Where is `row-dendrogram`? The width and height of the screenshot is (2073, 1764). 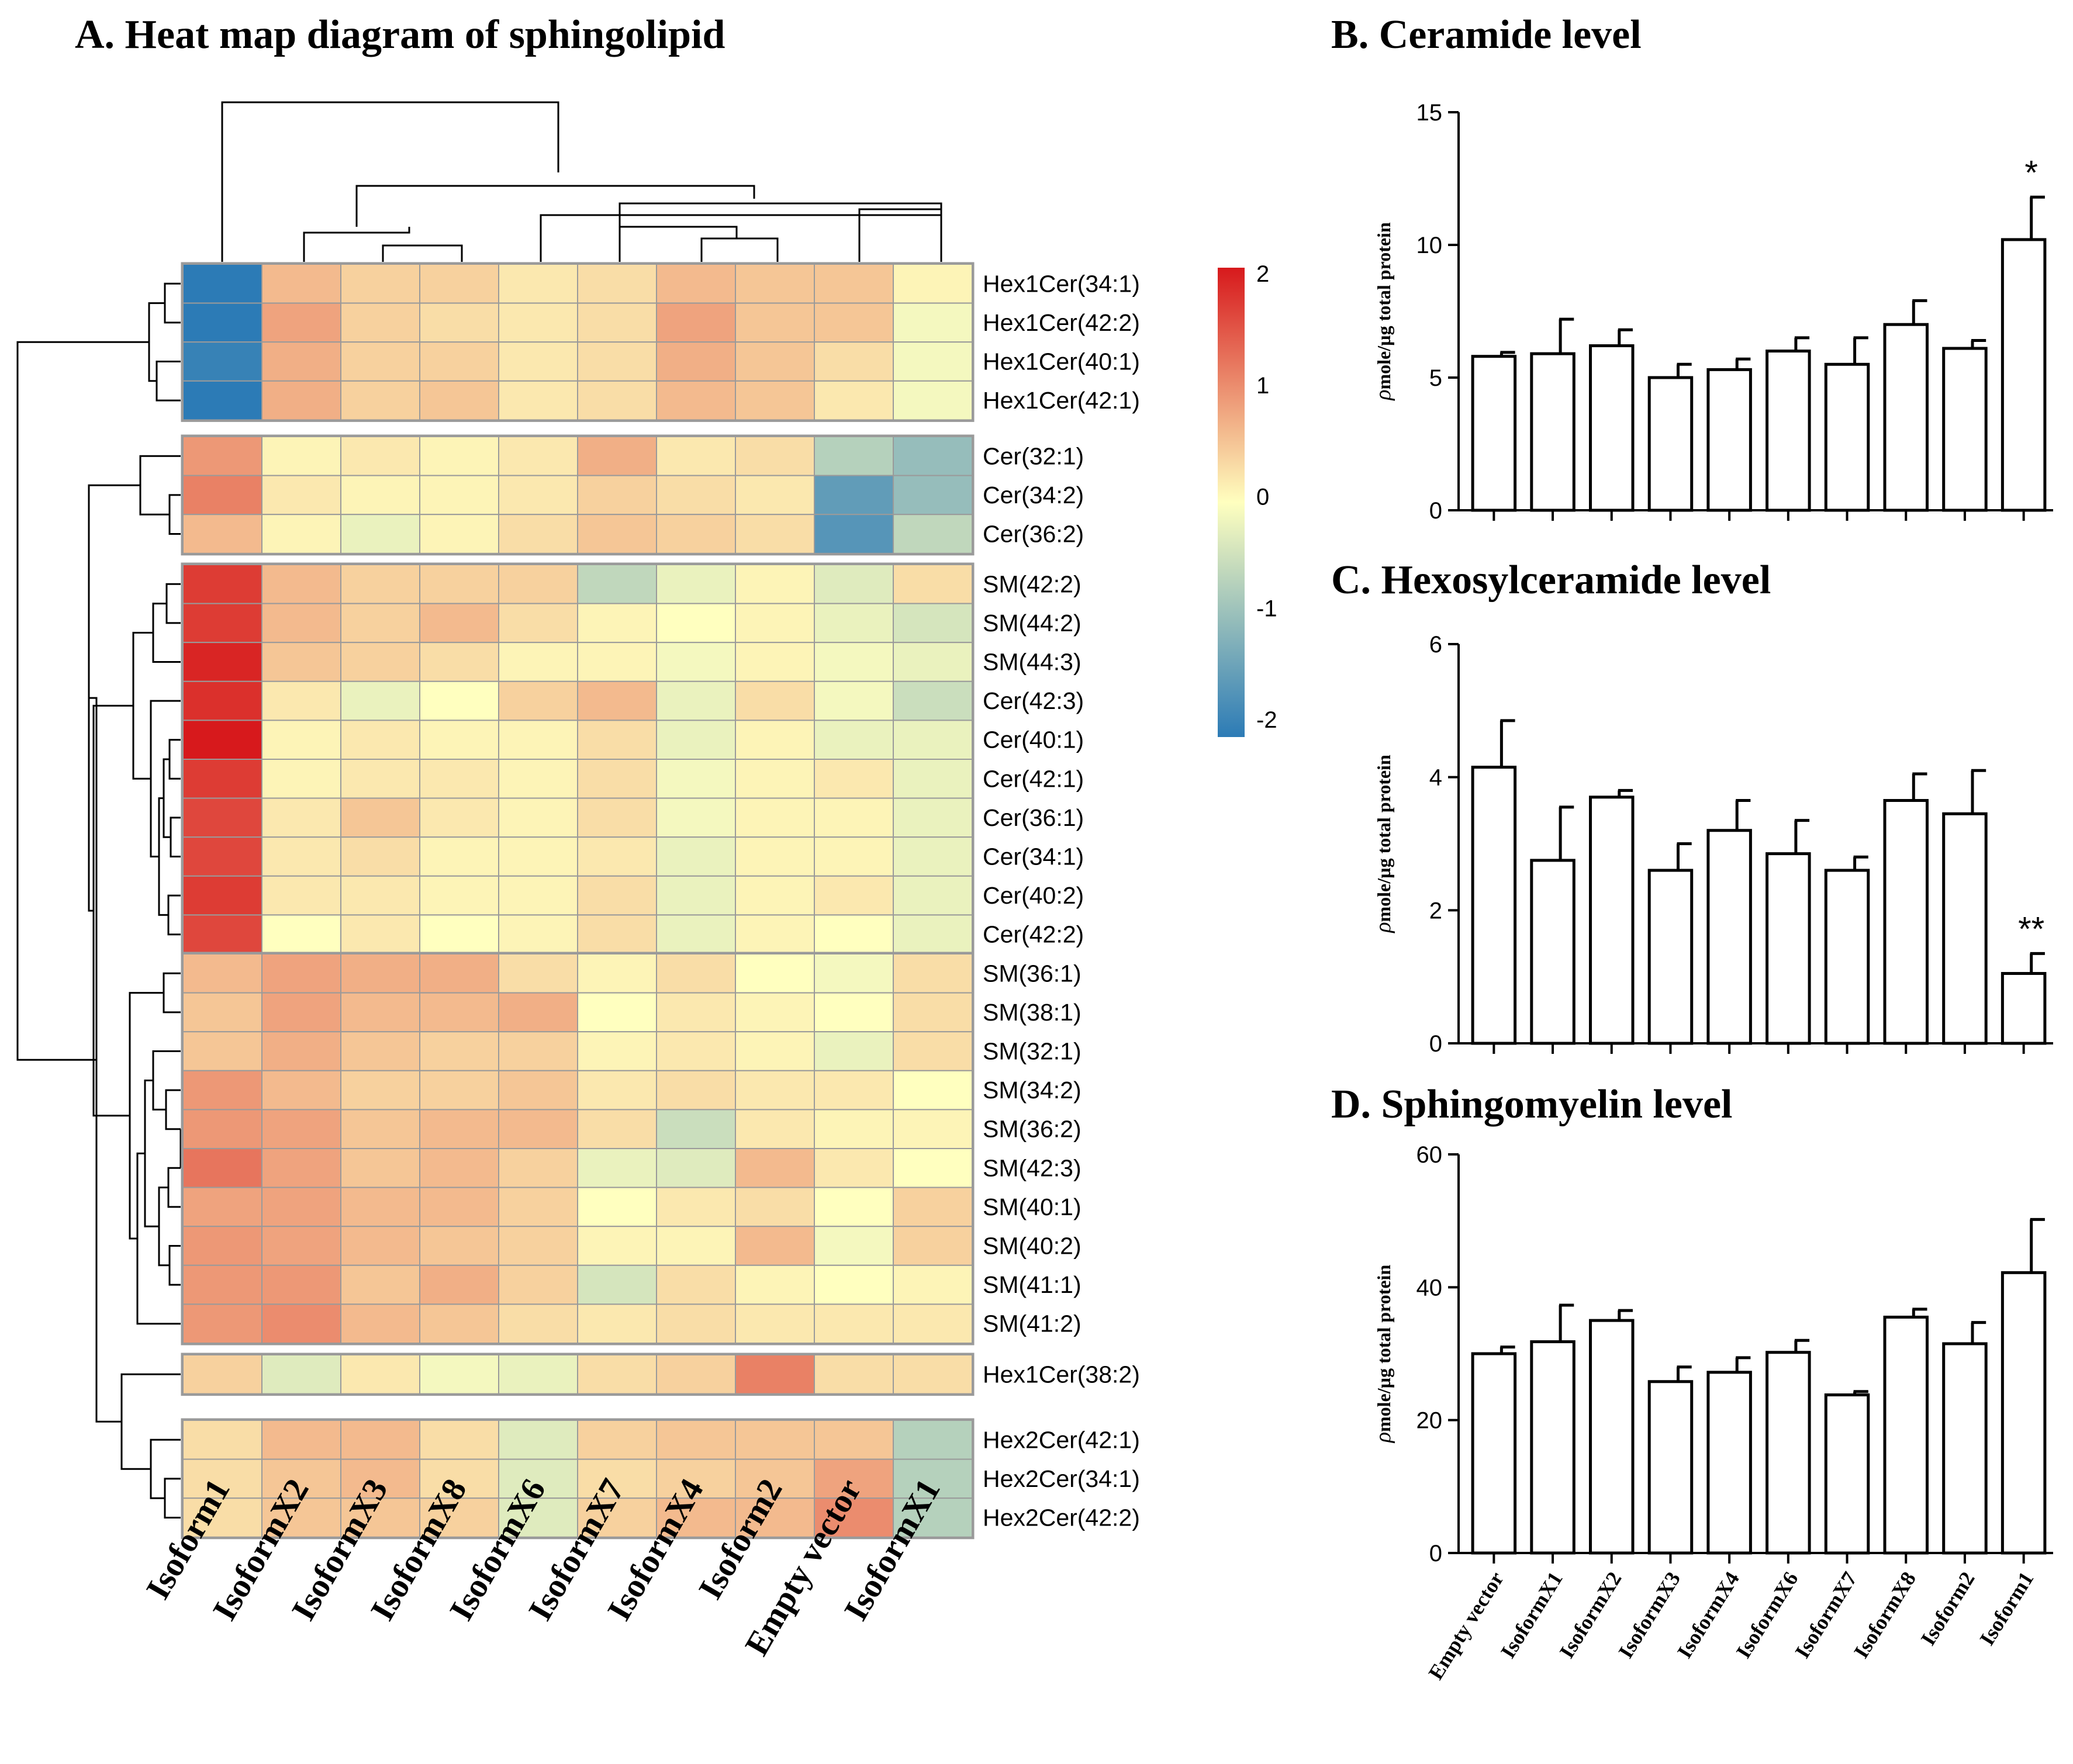
row-dendrogram is located at coordinates (99, 900).